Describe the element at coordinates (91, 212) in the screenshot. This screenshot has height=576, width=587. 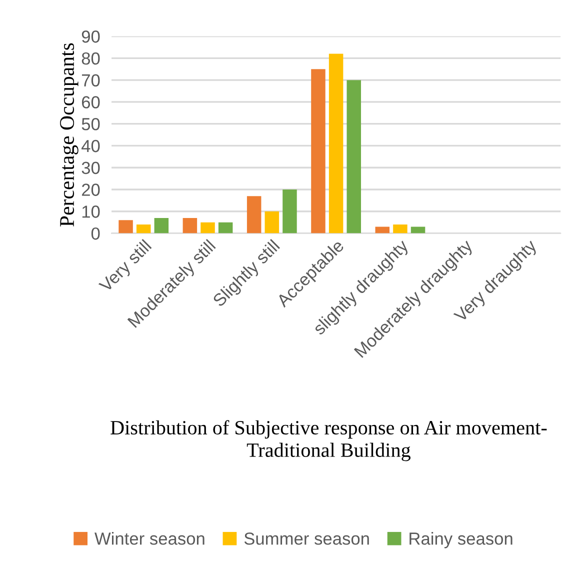
I see `y-tick-label: 10` at that location.